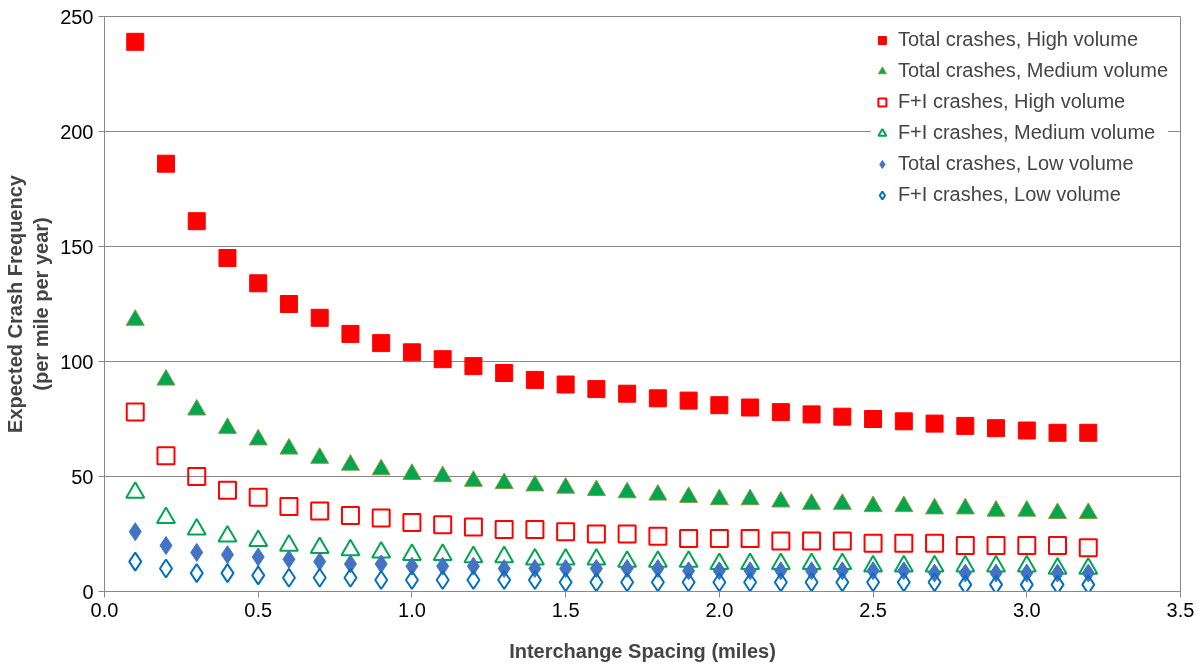 The height and width of the screenshot is (666, 1201). What do you see at coordinates (82, 476) in the screenshot?
I see `y-tick-label: 50` at bounding box center [82, 476].